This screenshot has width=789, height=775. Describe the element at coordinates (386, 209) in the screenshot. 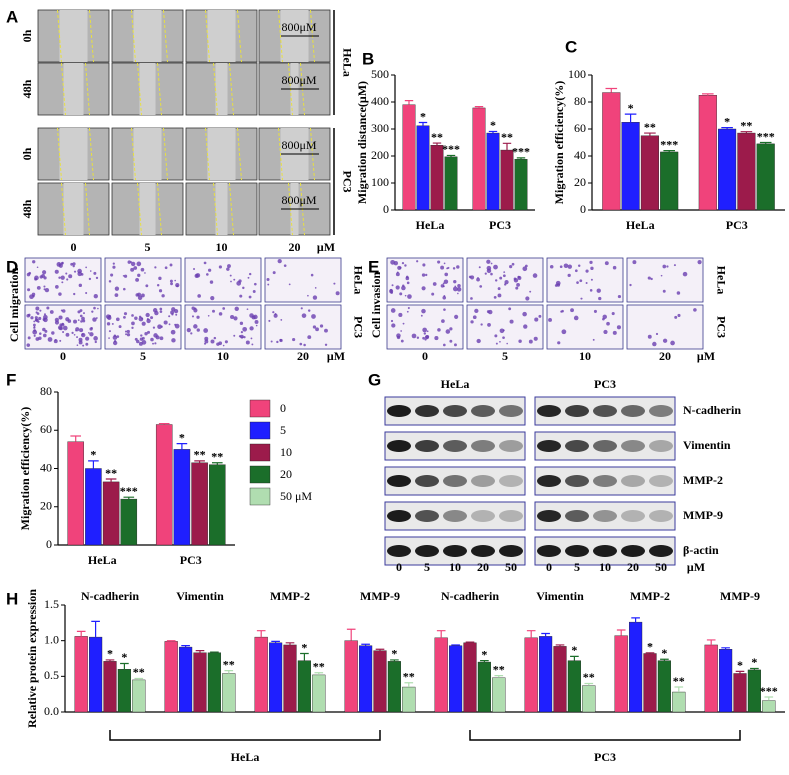

I see `y-tick-label: 0` at that location.